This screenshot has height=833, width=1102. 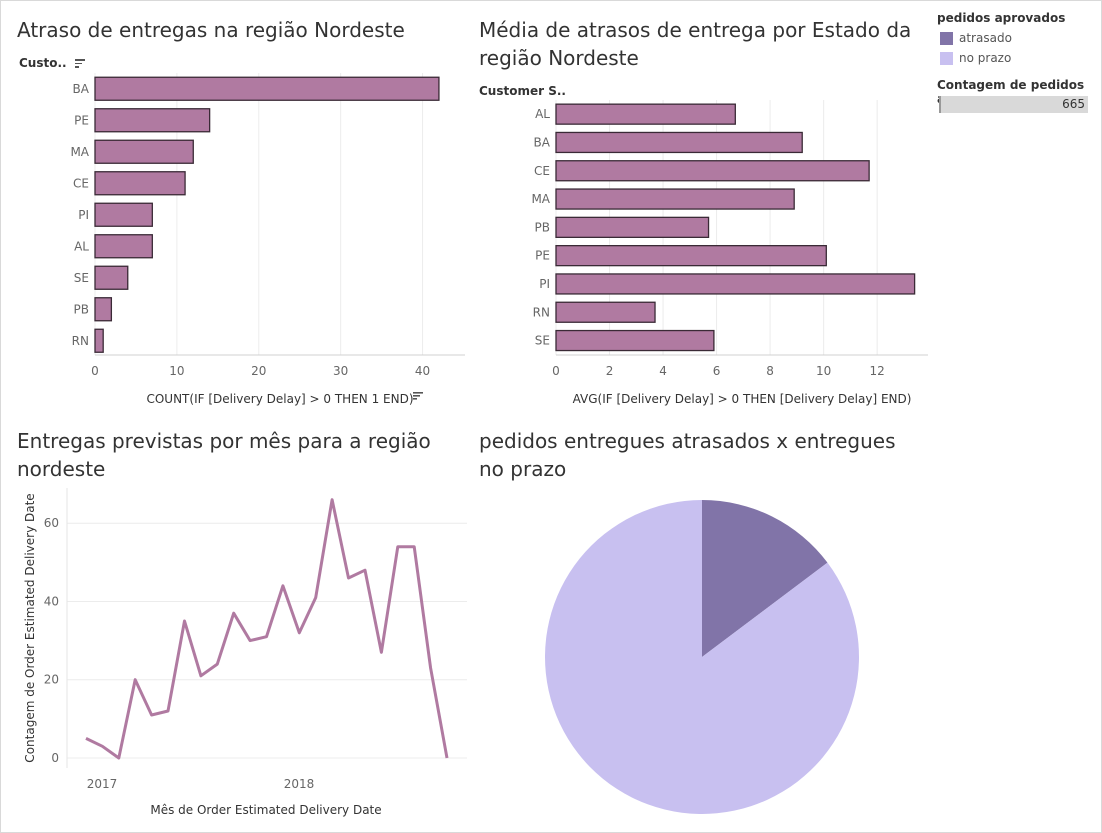 What do you see at coordinates (51, 523) in the screenshot?
I see `y-tick-label: 60` at bounding box center [51, 523].